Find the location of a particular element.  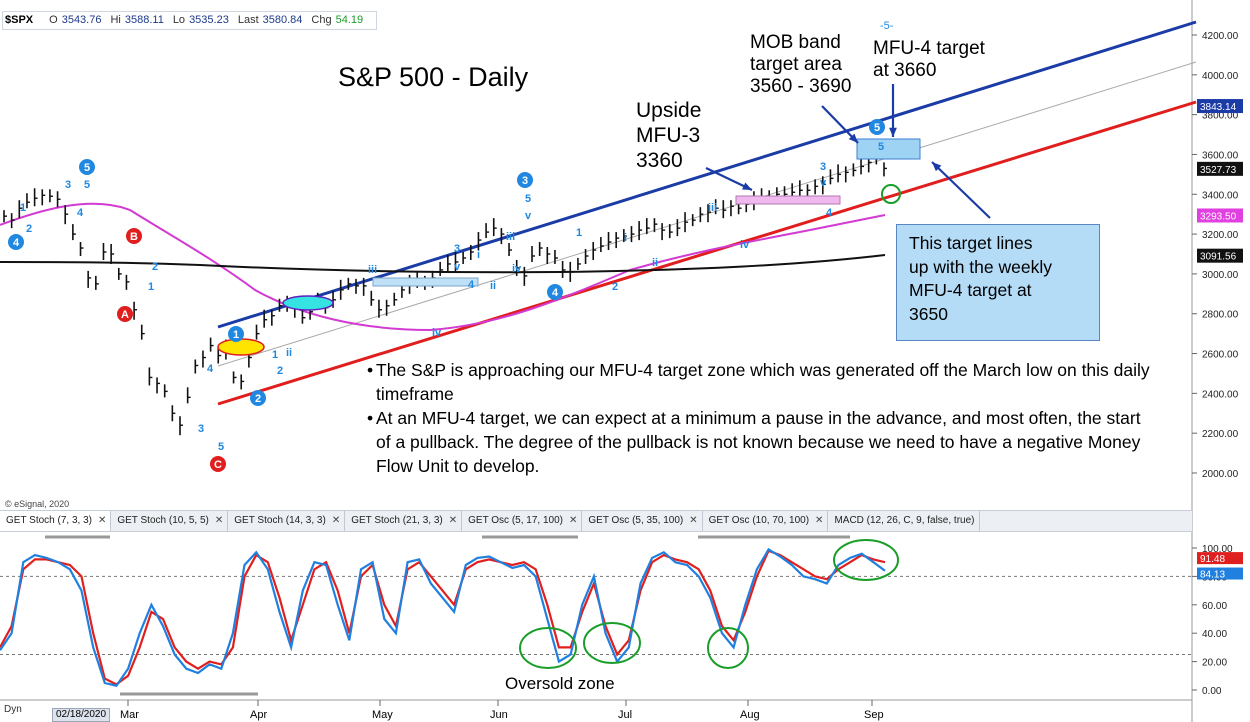

tab-get-osc-5-17: GET Osc (5, 17, 100) ✕ is located at coordinates (522, 521).